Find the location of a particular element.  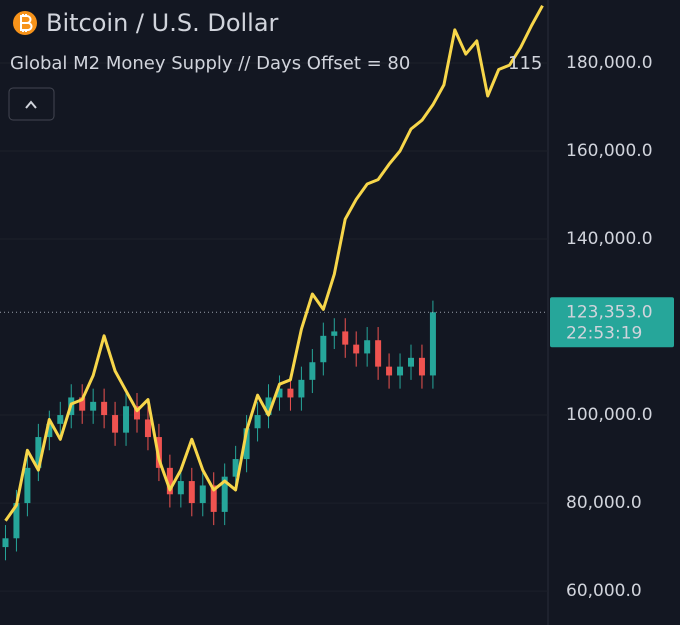

collapse-caret is located at coordinates (31, 104).